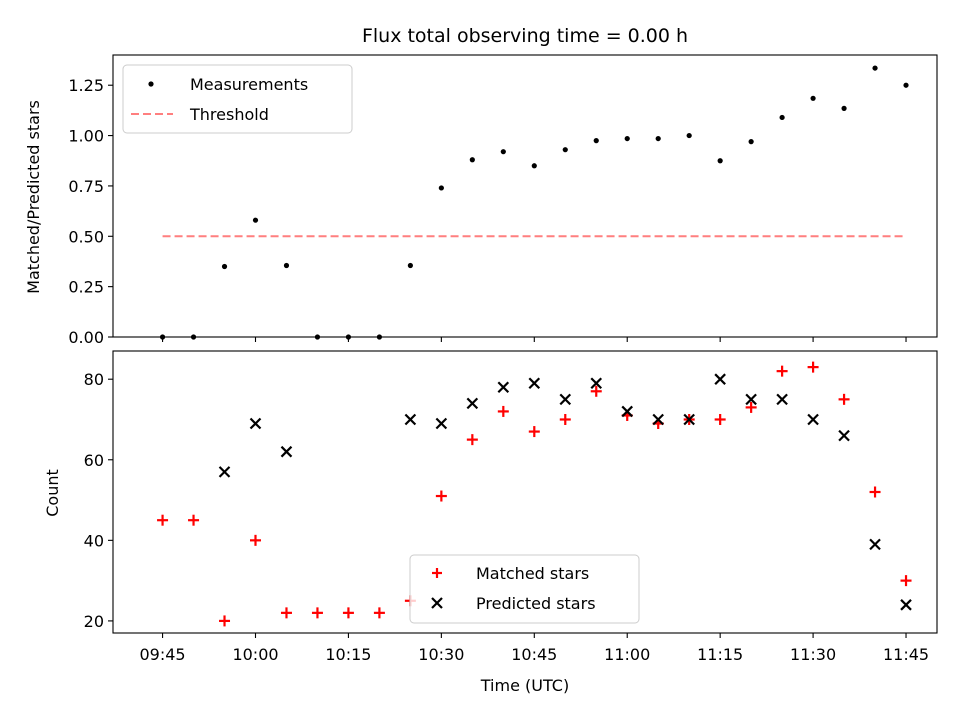 Image resolution: width=960 pixels, height=720 pixels. I want to click on top-y-tick-label: 1.00, so click(86, 136).